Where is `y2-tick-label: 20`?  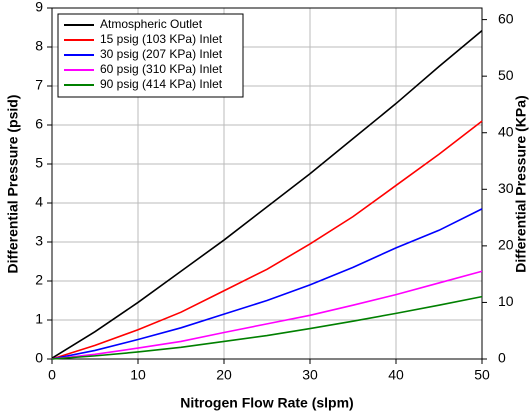
y2-tick-label: 20 is located at coordinates (506, 245).